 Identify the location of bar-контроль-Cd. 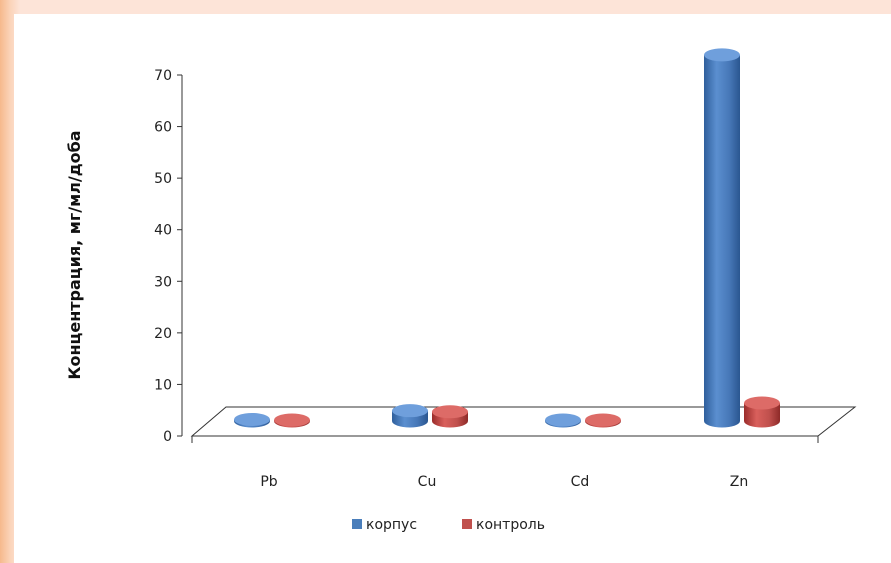
(603, 420).